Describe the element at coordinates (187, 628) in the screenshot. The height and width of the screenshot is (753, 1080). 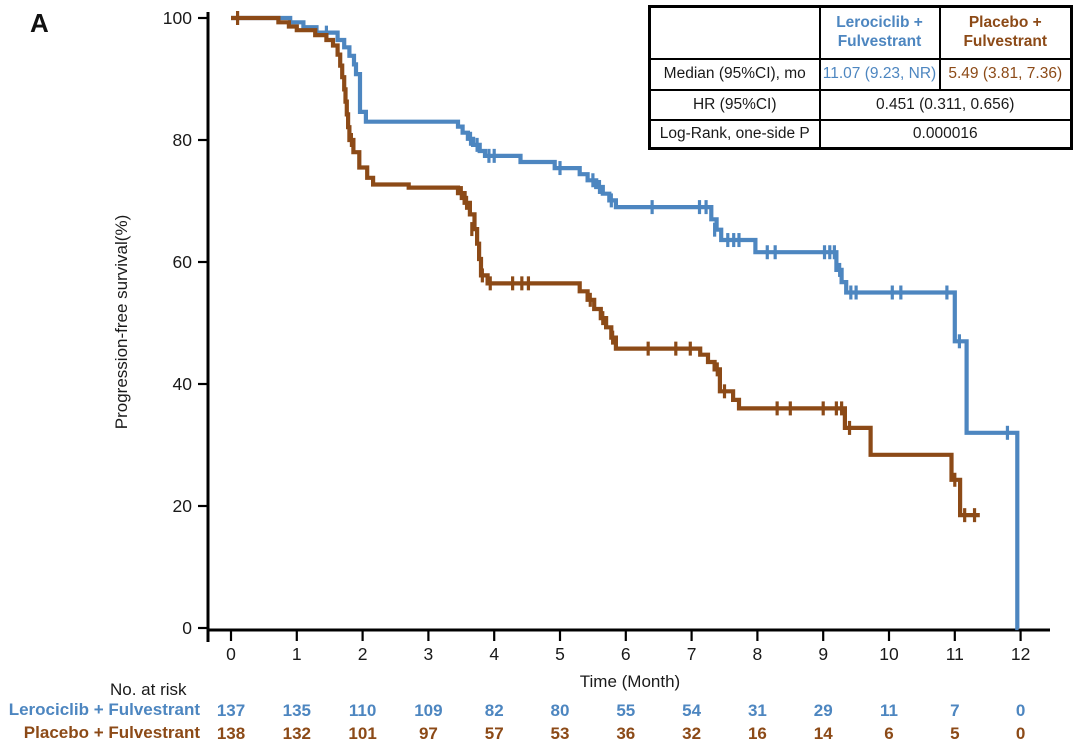
I see `y-tick-label: 0` at that location.